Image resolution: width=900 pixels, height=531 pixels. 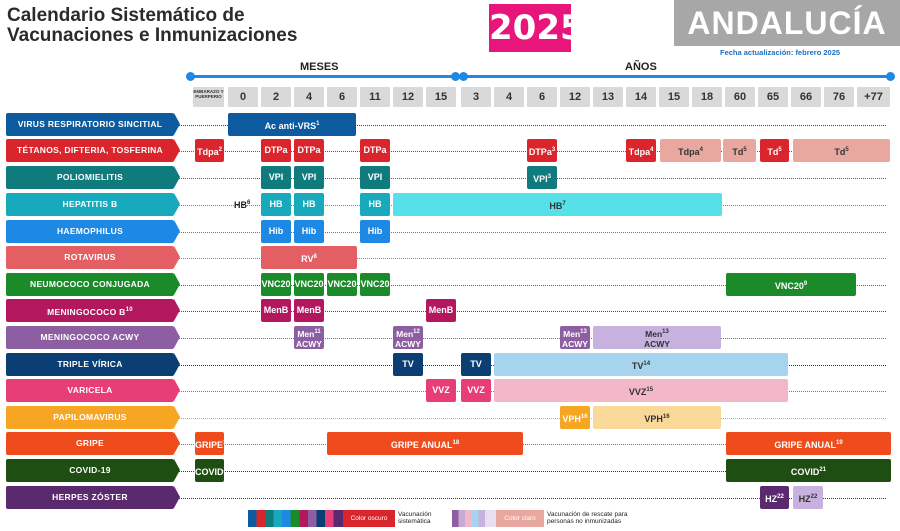 I want to click on vaccine-cell-sup: 15, so click(x=650, y=390).